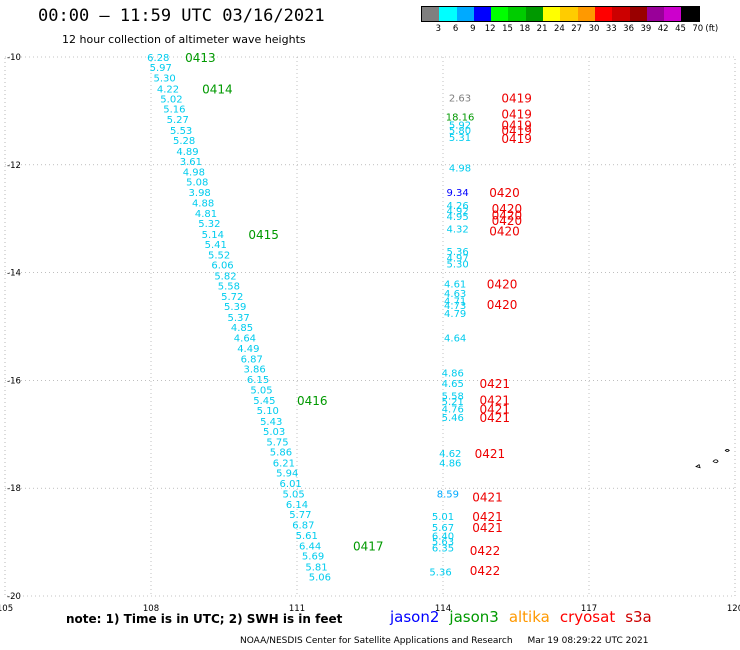 The image size is (740, 650). I want to click on legend-tick-label: 3, so click(438, 29).